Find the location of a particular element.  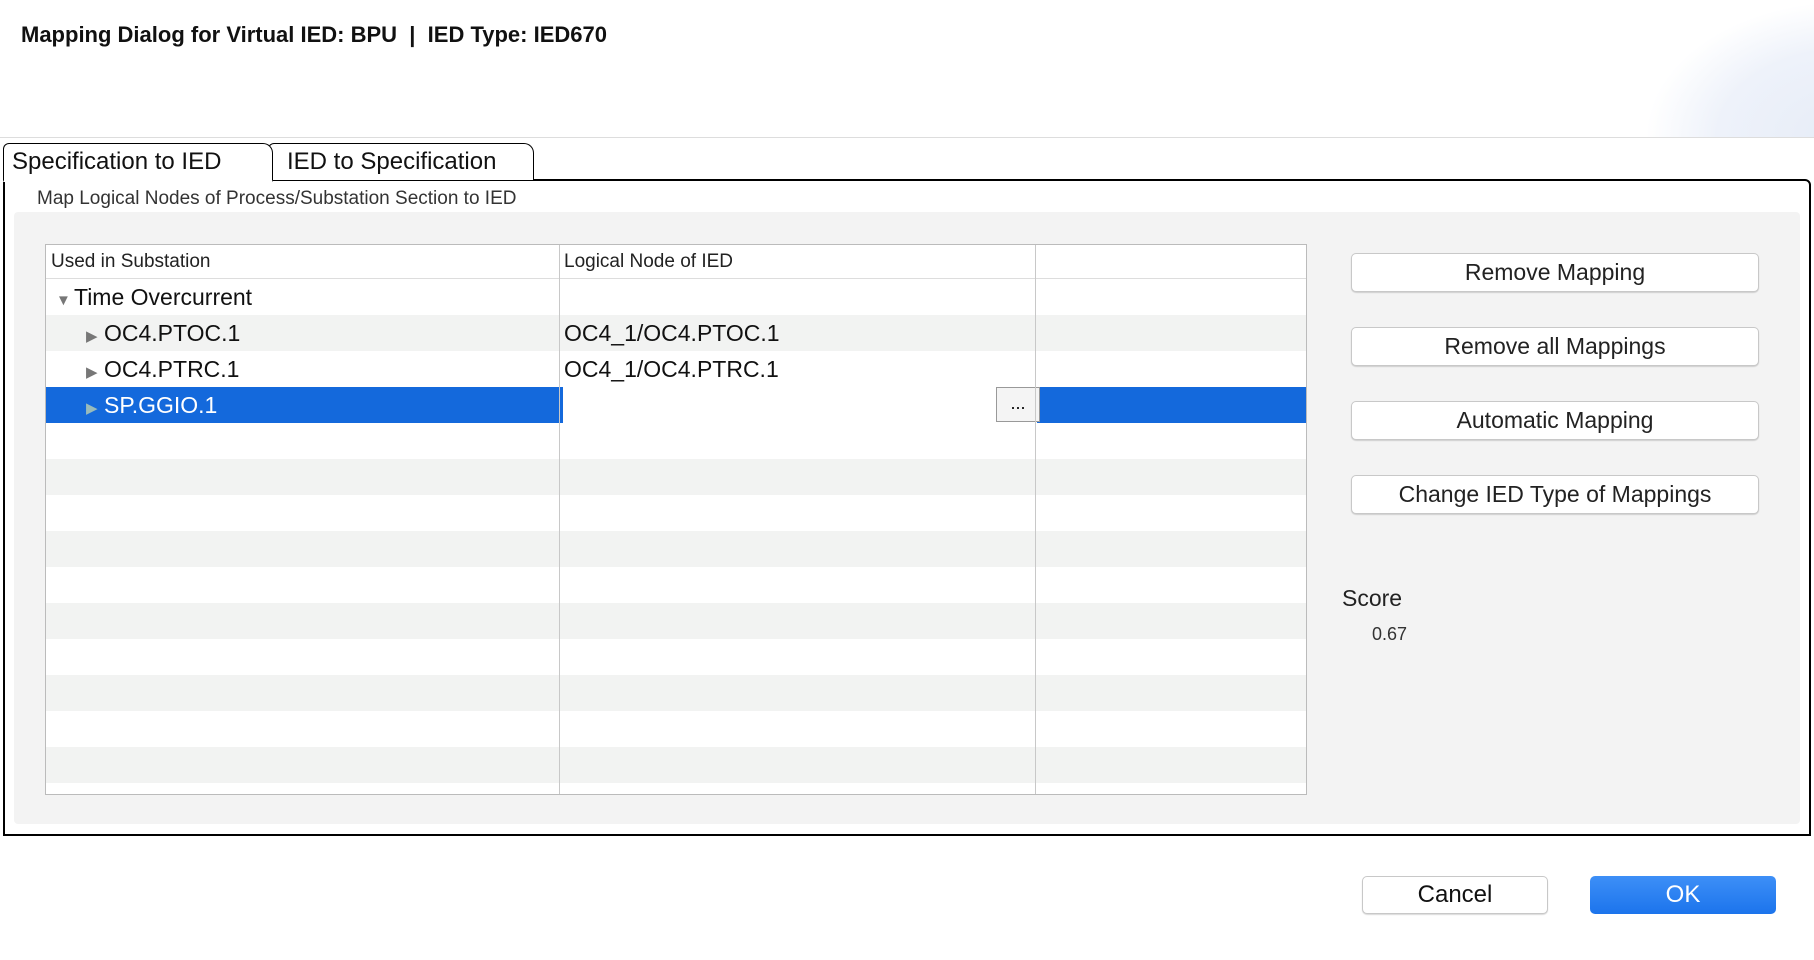

substation-node-cell: ▶ OC4.PTOC.1 is located at coordinates (163, 333).